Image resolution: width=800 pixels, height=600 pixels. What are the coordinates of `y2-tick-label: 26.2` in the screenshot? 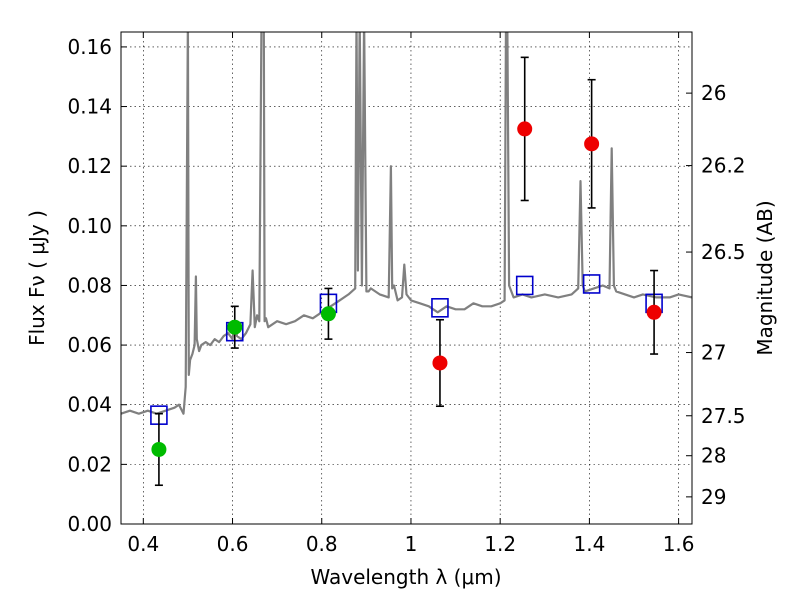 It's located at (723, 166).